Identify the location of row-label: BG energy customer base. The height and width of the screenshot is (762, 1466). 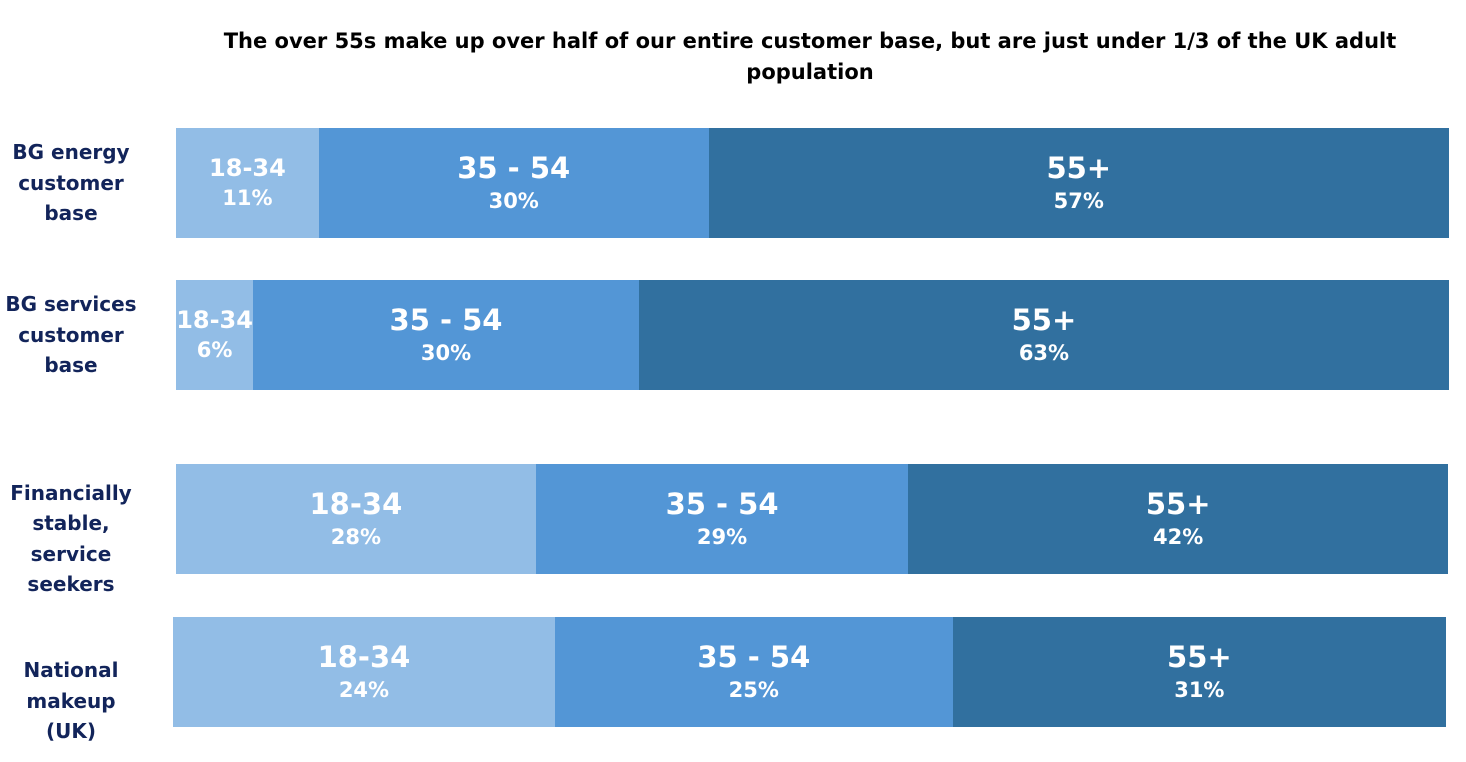
(71, 183).